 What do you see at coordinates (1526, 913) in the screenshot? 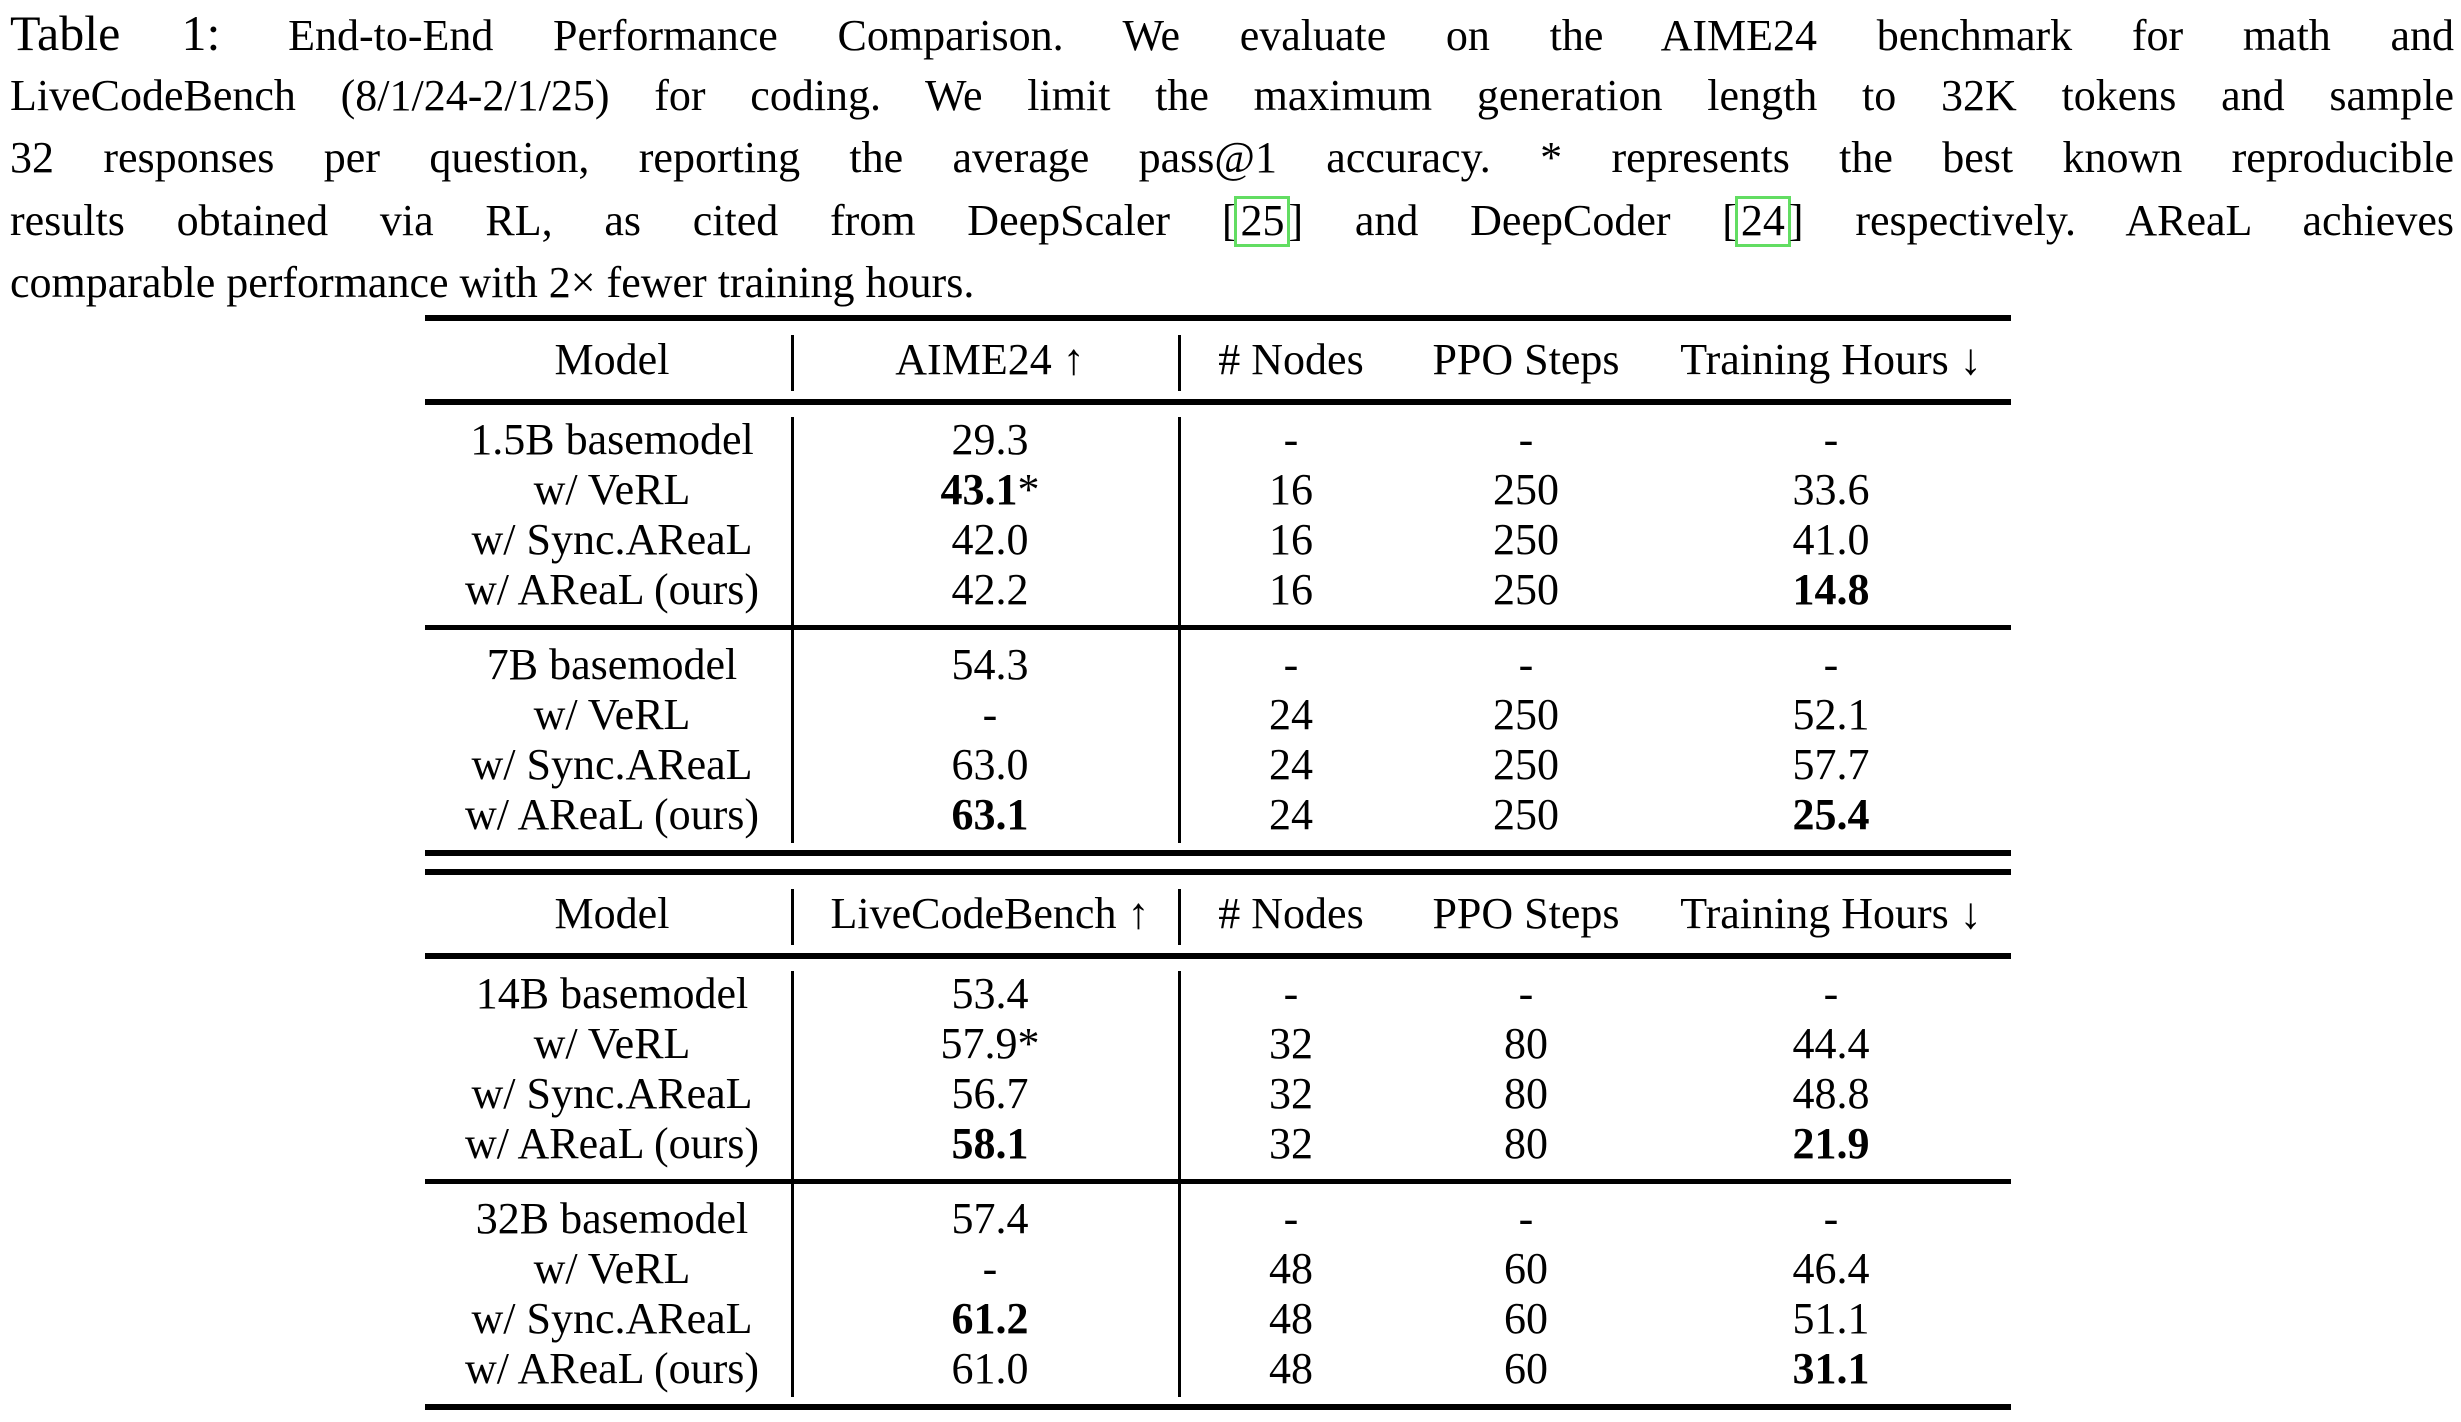
I see `column-header: PPO Steps` at bounding box center [1526, 913].